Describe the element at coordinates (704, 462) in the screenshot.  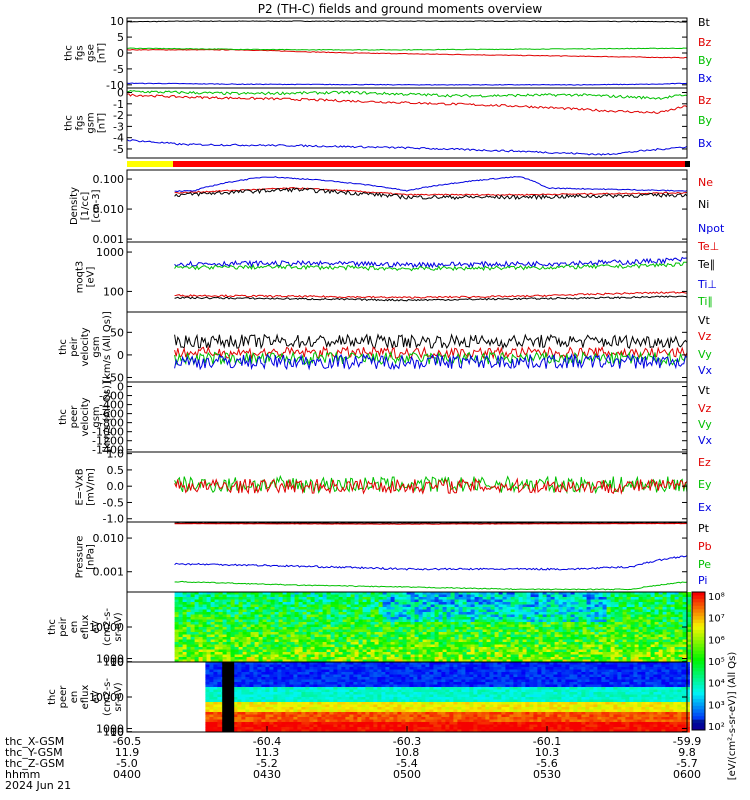
I see `legend-Ez: Ez` at that location.